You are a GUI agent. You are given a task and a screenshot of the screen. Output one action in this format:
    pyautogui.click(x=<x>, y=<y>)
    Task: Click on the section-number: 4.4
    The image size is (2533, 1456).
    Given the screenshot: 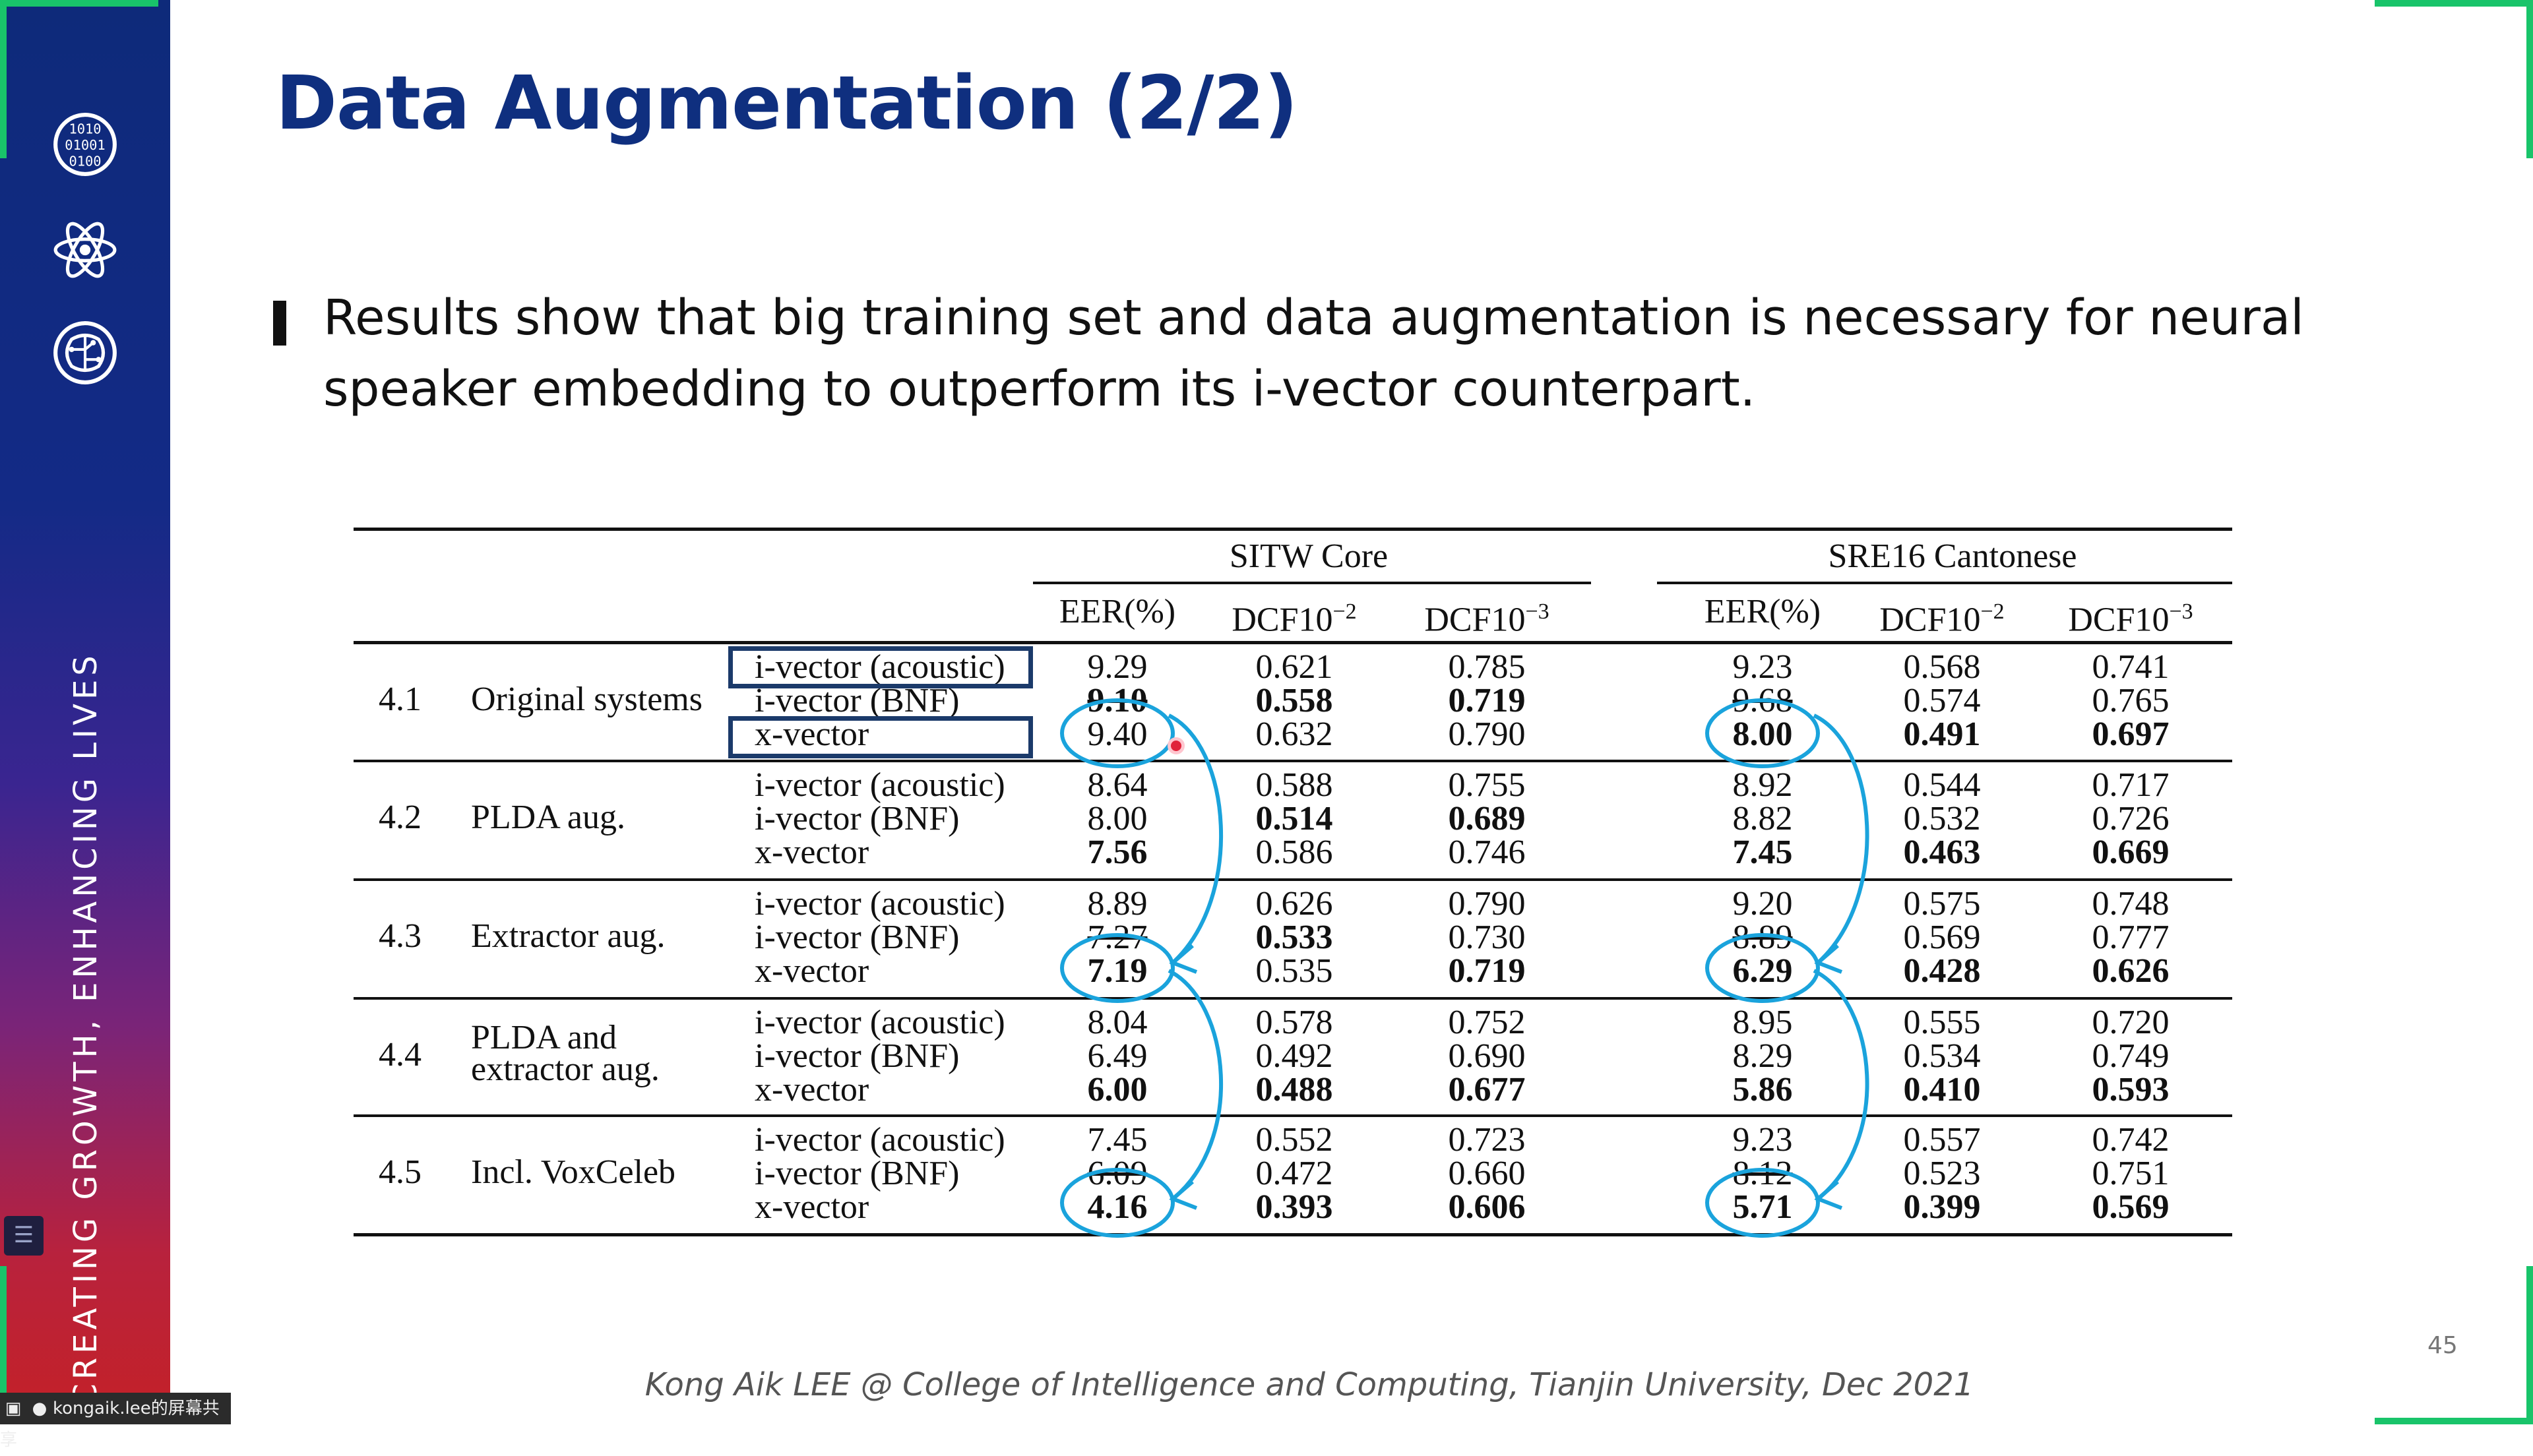 What is the action you would take?
    pyautogui.click(x=400, y=1054)
    